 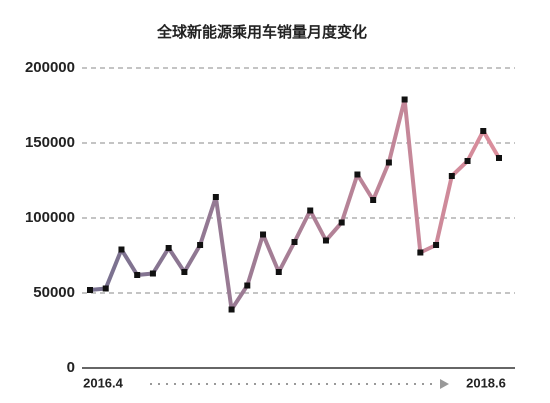 I want to click on axis-arrow, so click(x=444, y=384).